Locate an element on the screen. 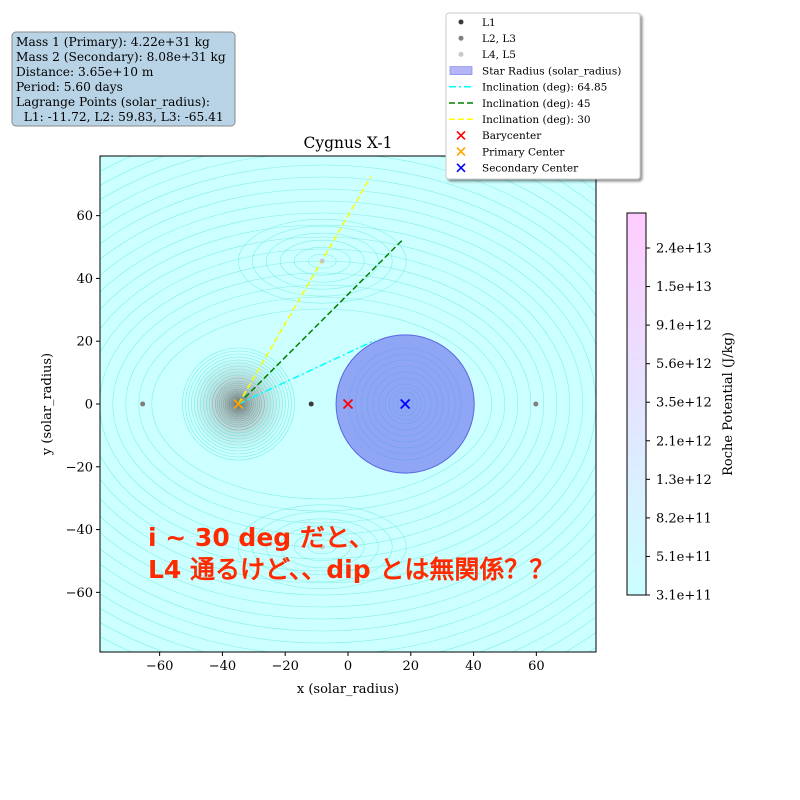 Image resolution: width=800 pixels, height=800 pixels. x-tick-label: 60 is located at coordinates (536, 666).